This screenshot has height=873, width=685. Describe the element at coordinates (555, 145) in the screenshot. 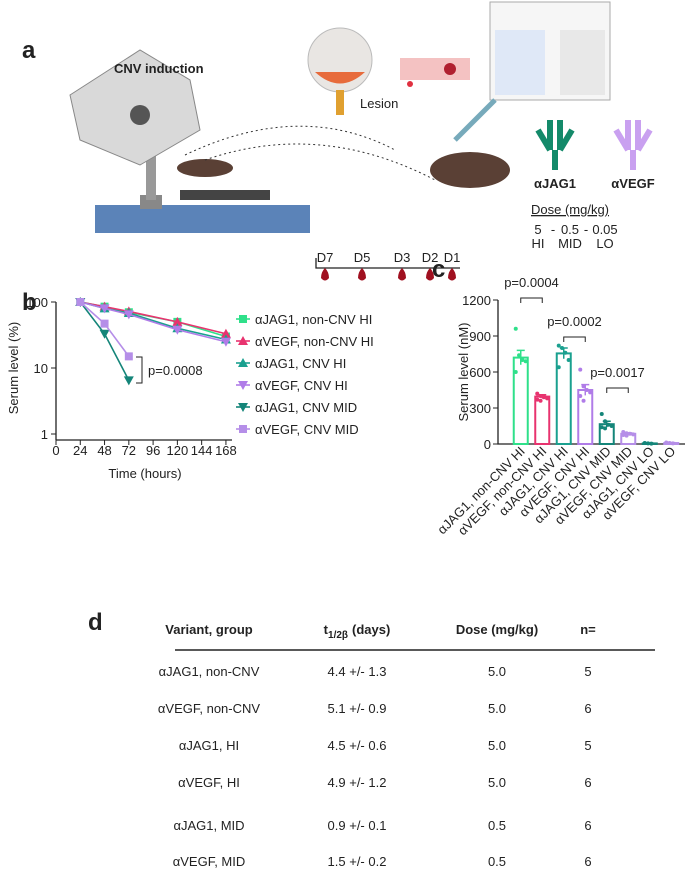

I see `antibody-jag1` at that location.